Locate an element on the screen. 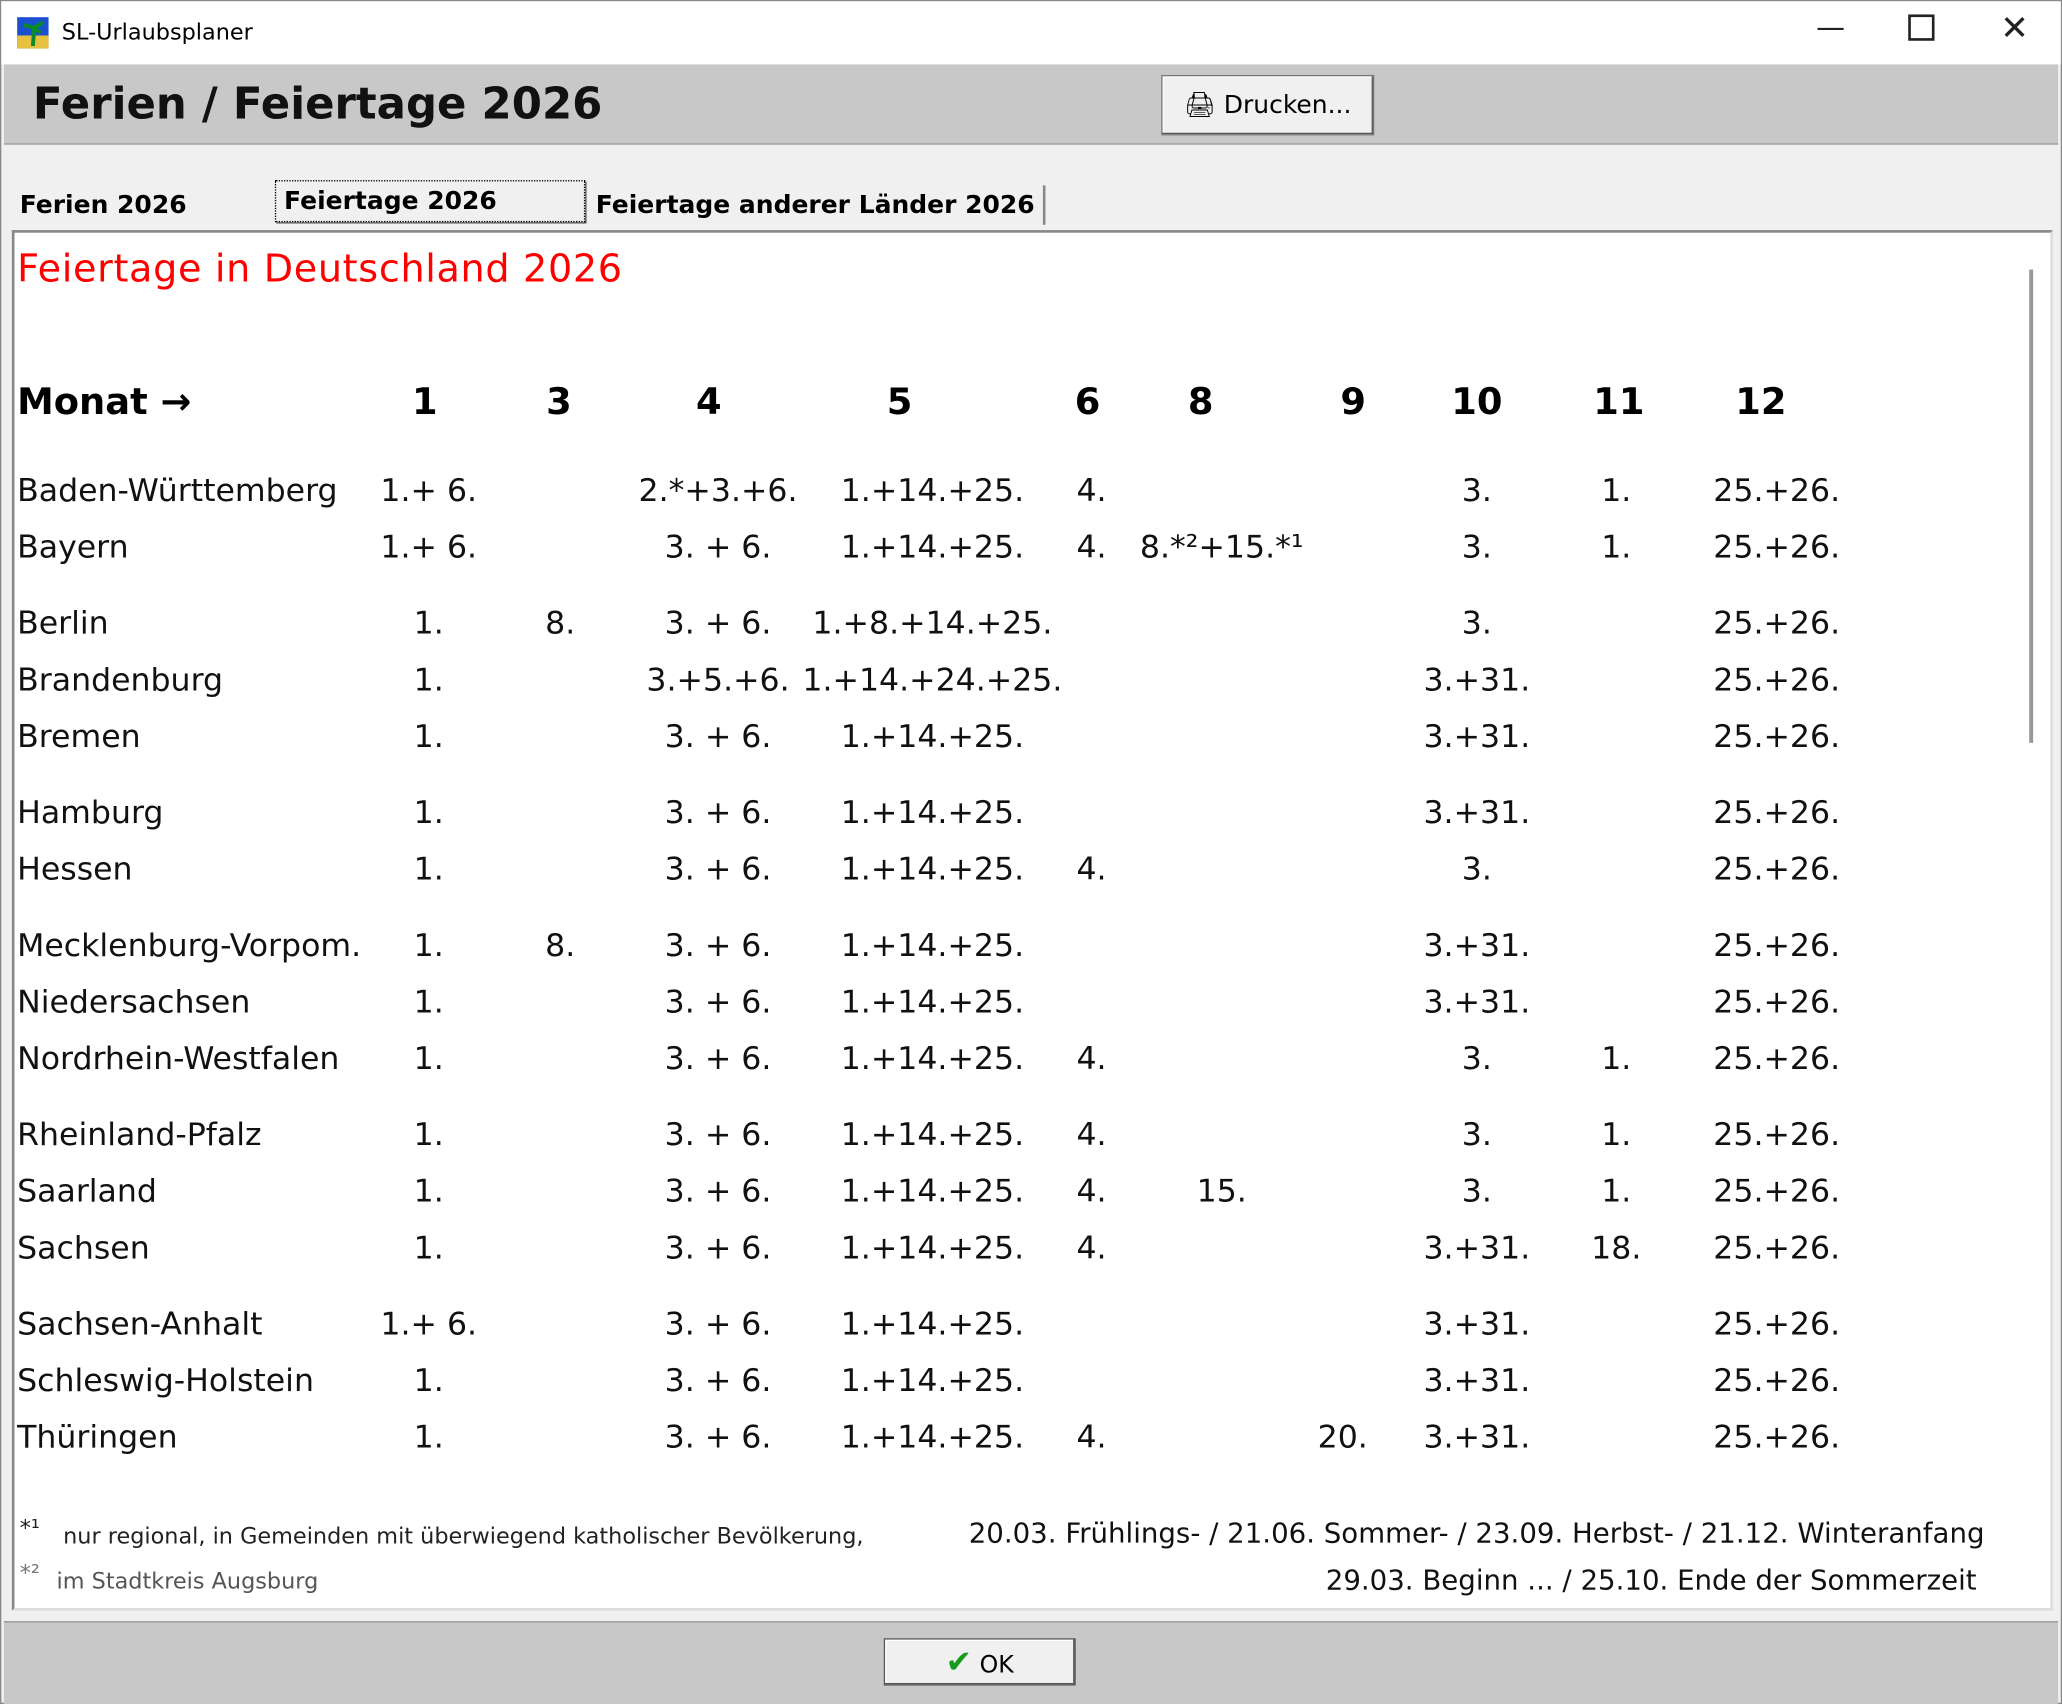 The image size is (2062, 1704). state-name: Nordrhein-Westfalen is located at coordinates (178, 1058).